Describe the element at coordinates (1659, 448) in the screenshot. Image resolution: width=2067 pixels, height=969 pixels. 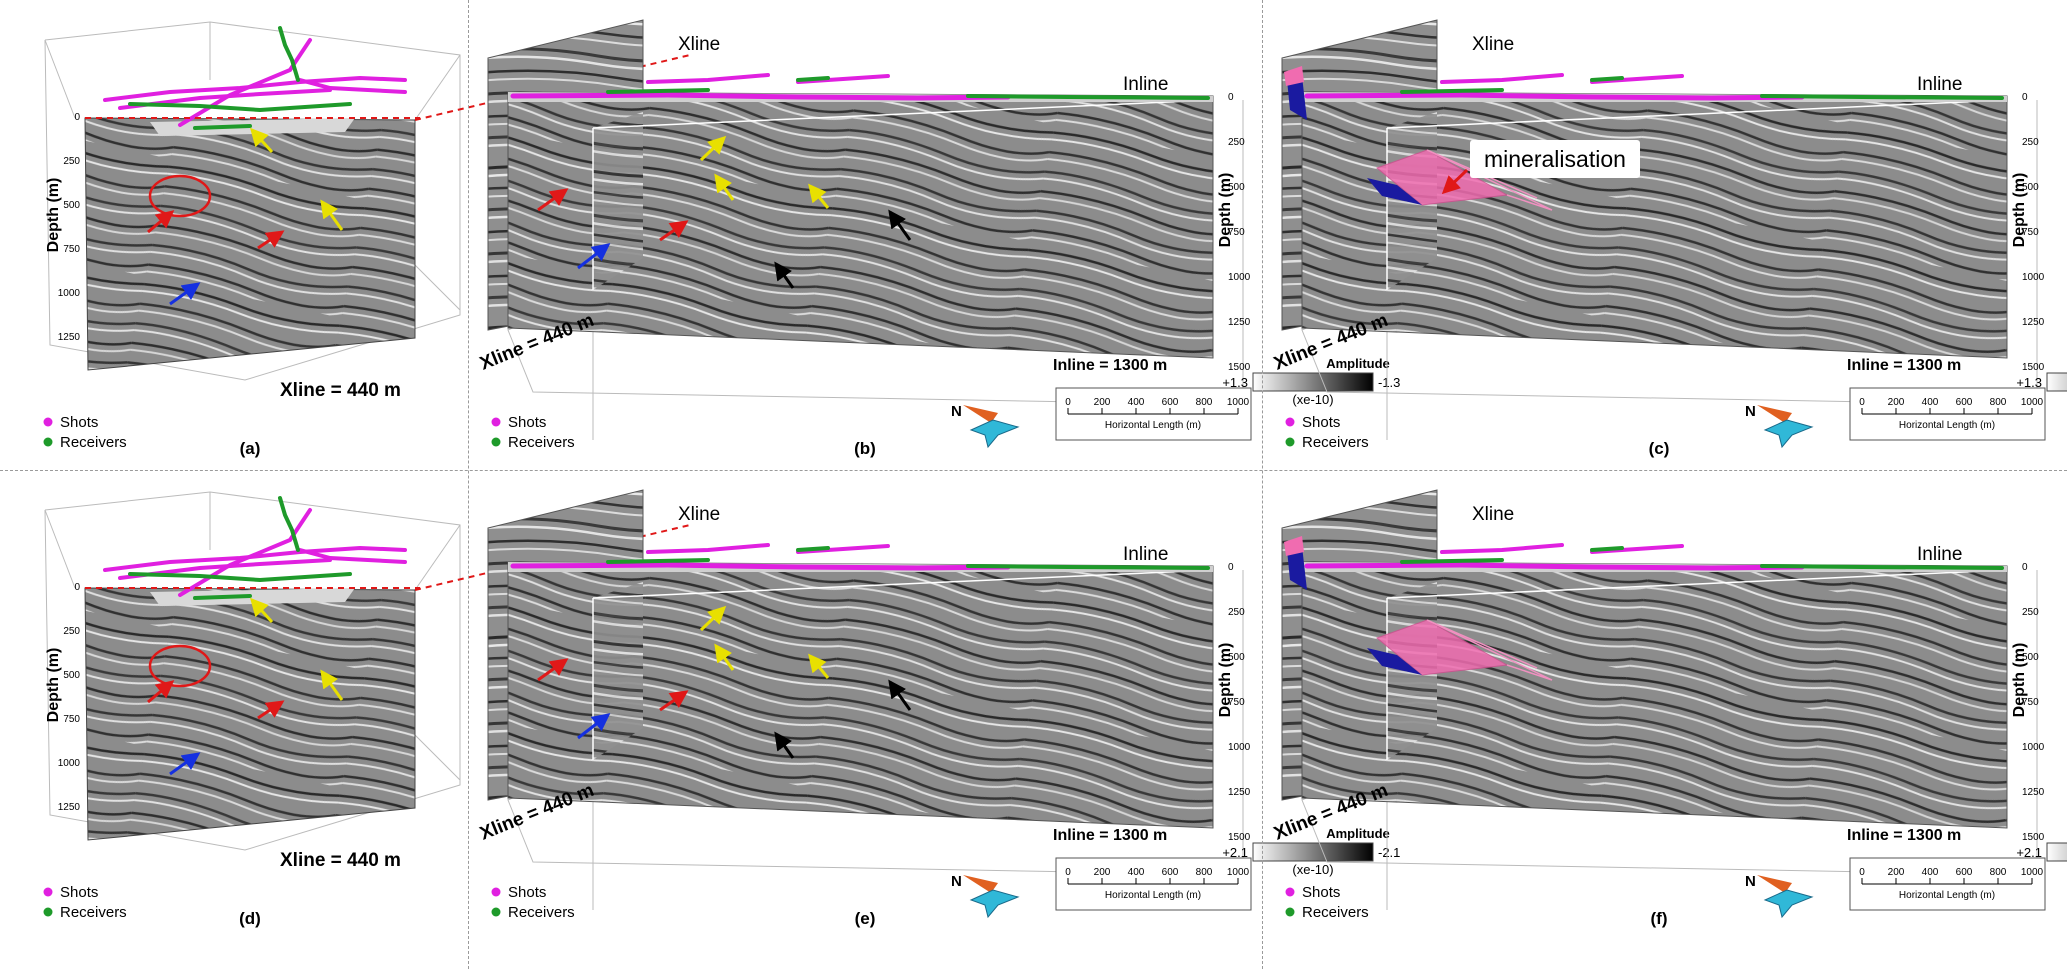
I see `panel-label: (c)` at that location.